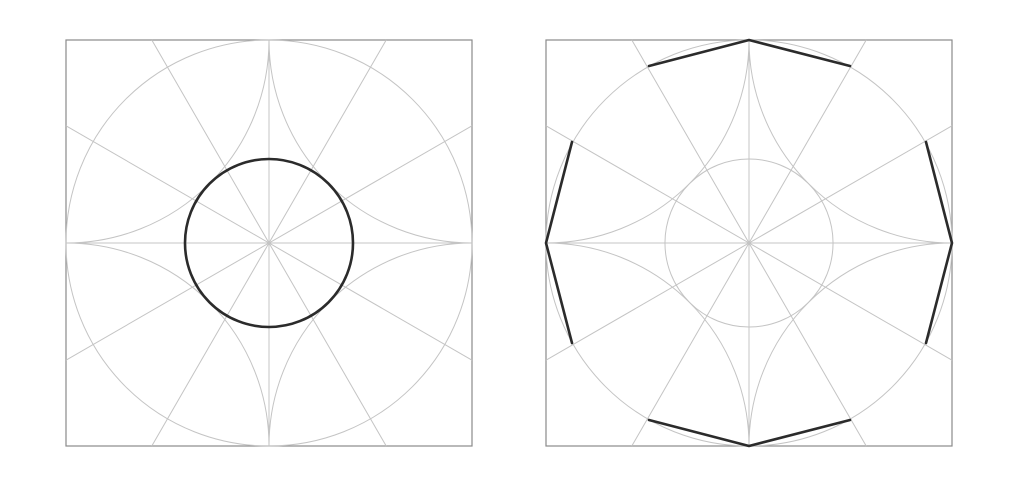 Image resolution: width=1020 pixels, height=487 pixels. What do you see at coordinates (749, 433) in the screenshot?
I see `bottom-edge-segment` at bounding box center [749, 433].